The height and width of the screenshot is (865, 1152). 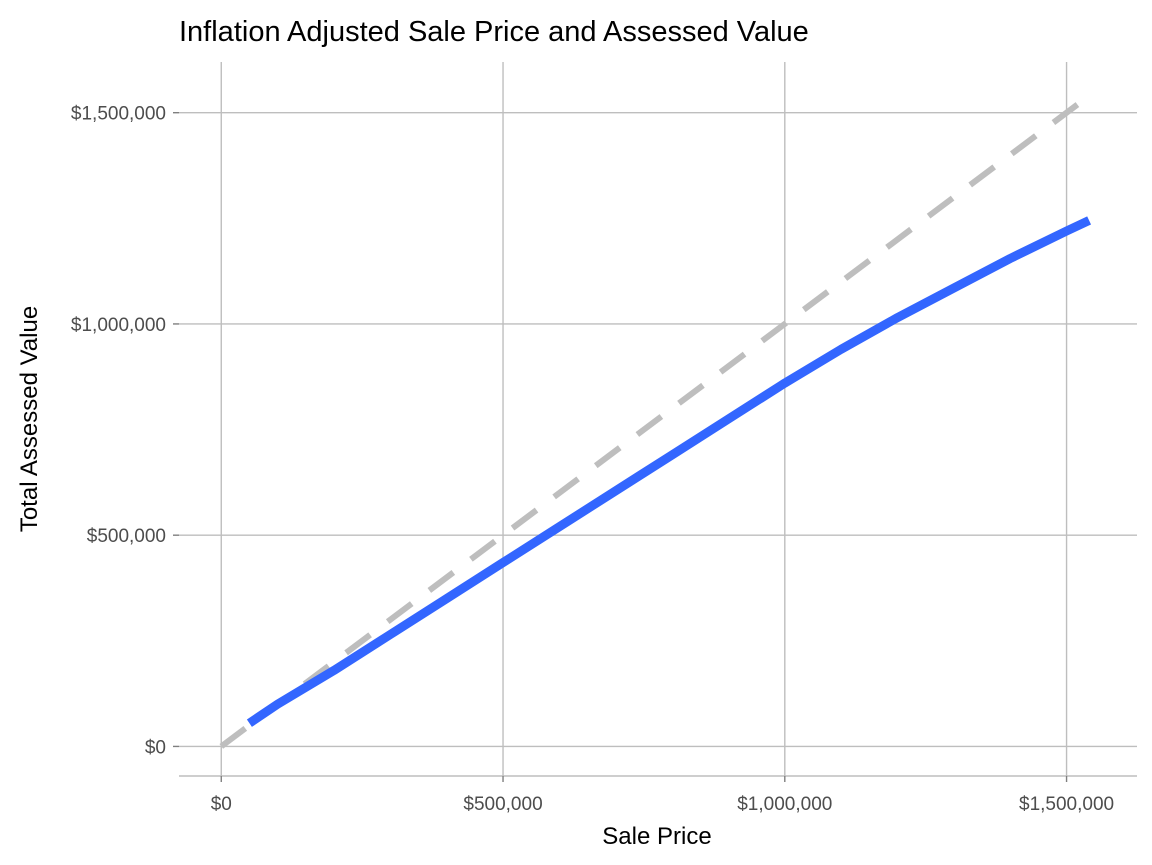 What do you see at coordinates (502, 804) in the screenshot?
I see `x-tick-label: $500,000` at bounding box center [502, 804].